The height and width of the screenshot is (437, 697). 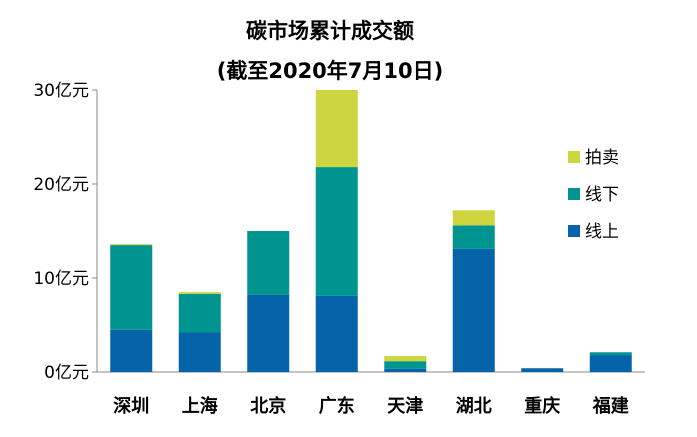 I want to click on x-tick-label: 重庆, so click(x=542, y=406).